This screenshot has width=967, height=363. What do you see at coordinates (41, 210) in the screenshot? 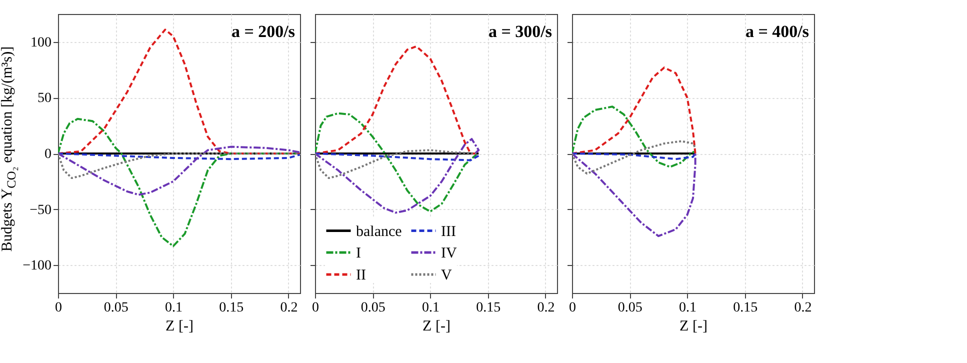
I see `y-tick-label: −50` at bounding box center [41, 210].